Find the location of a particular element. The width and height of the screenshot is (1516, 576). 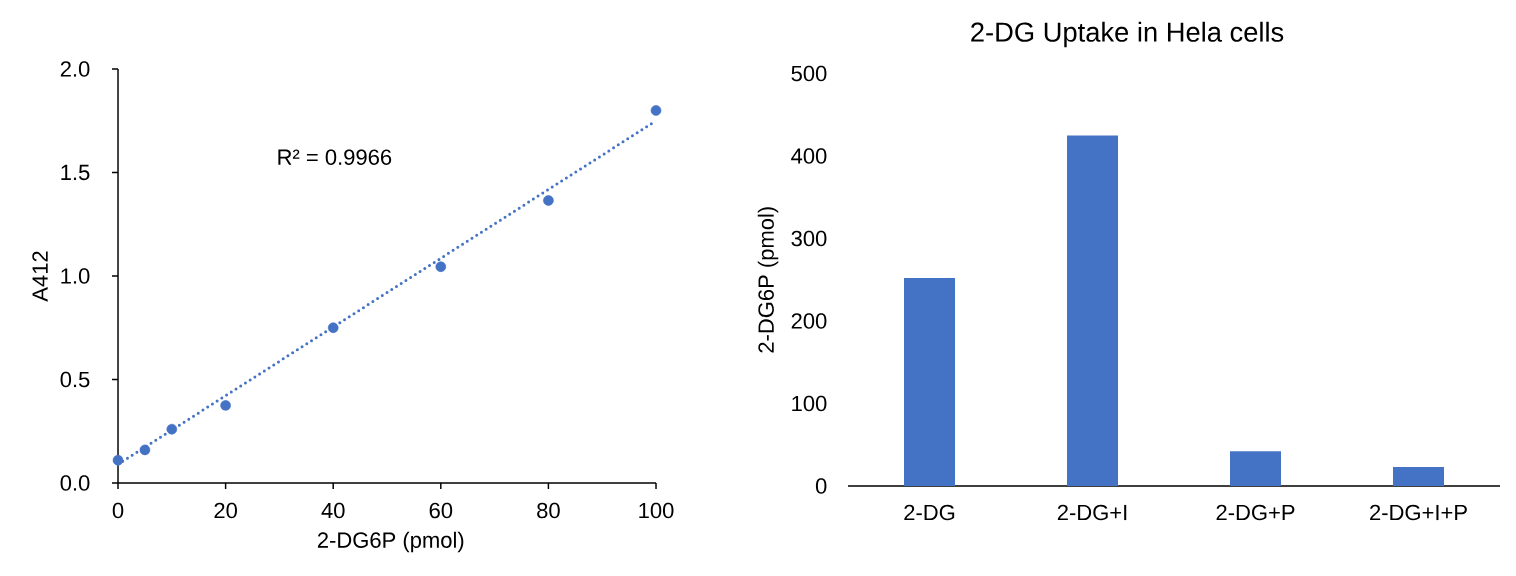

y-tick-label: 0 is located at coordinates (821, 486).